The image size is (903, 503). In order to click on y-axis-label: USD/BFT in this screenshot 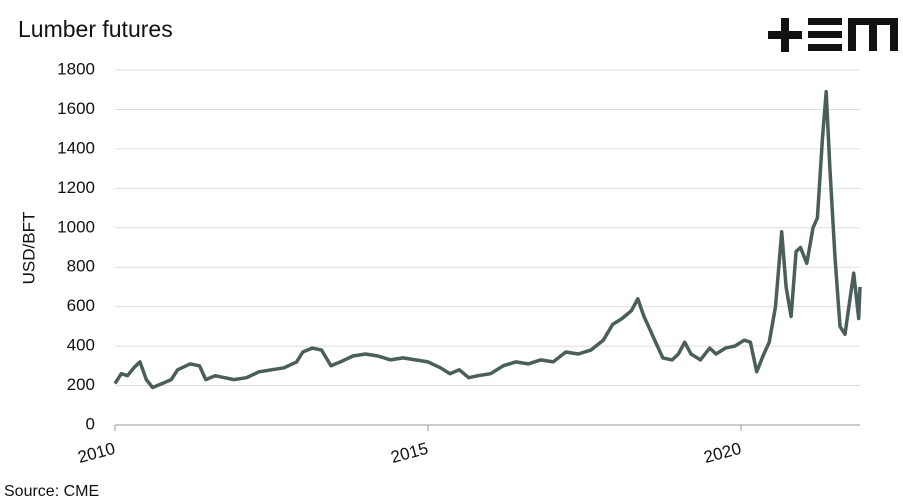, I will do `click(28, 248)`.